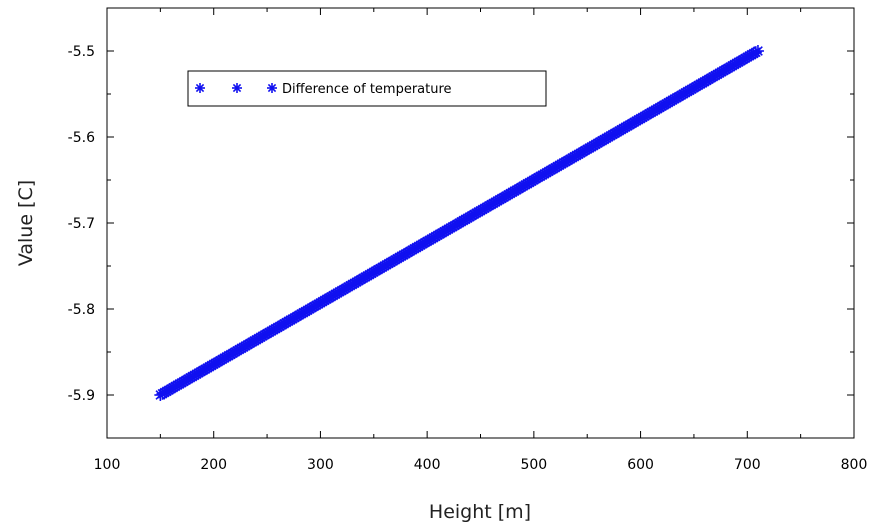 The height and width of the screenshot is (528, 874). I want to click on data-point, so click(757, 50).